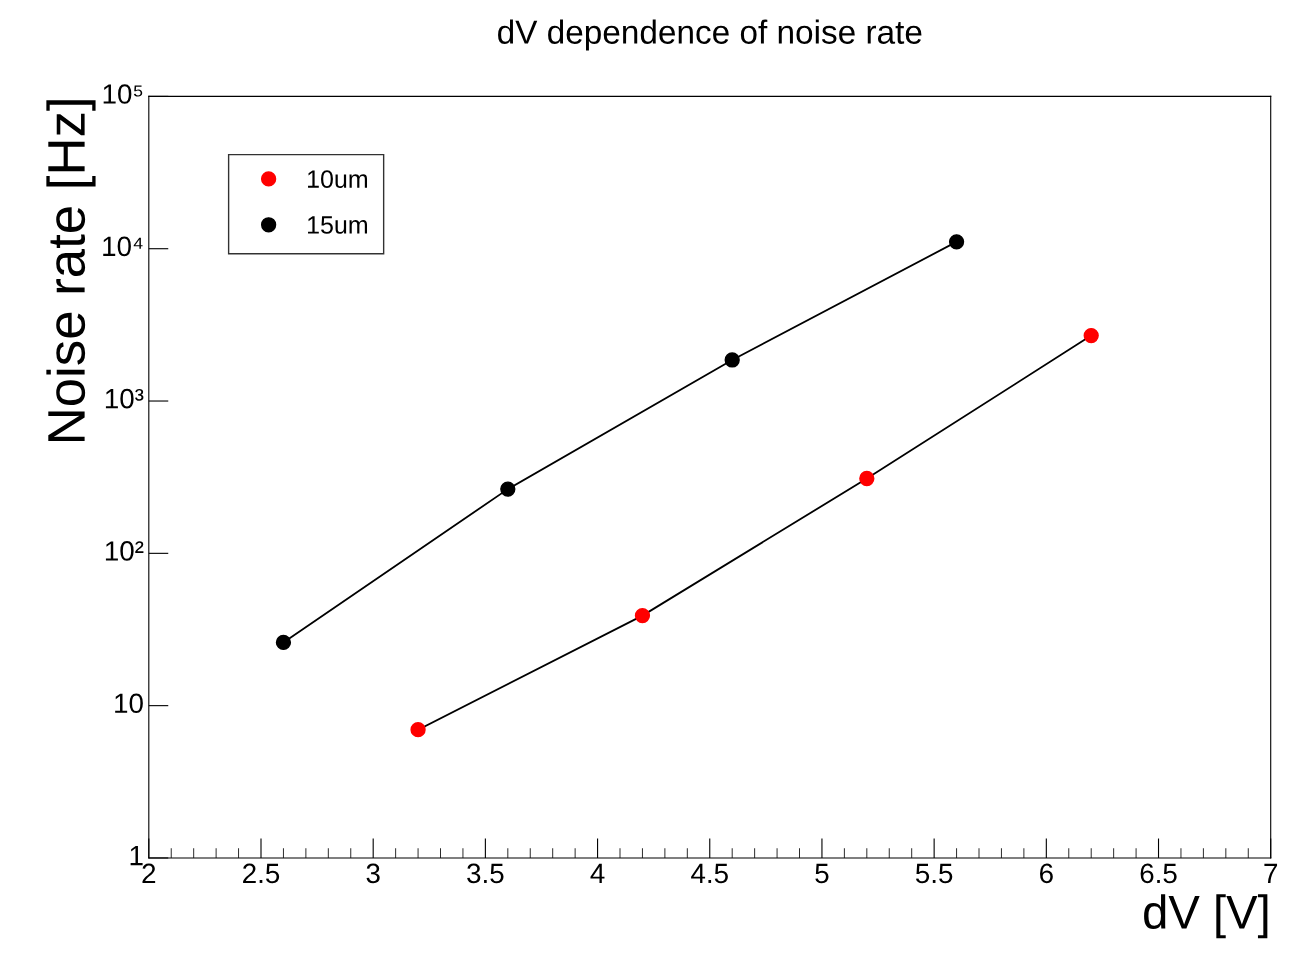  Describe the element at coordinates (123, 246) in the screenshot. I see `y-tick-label: 10⁴` at that location.